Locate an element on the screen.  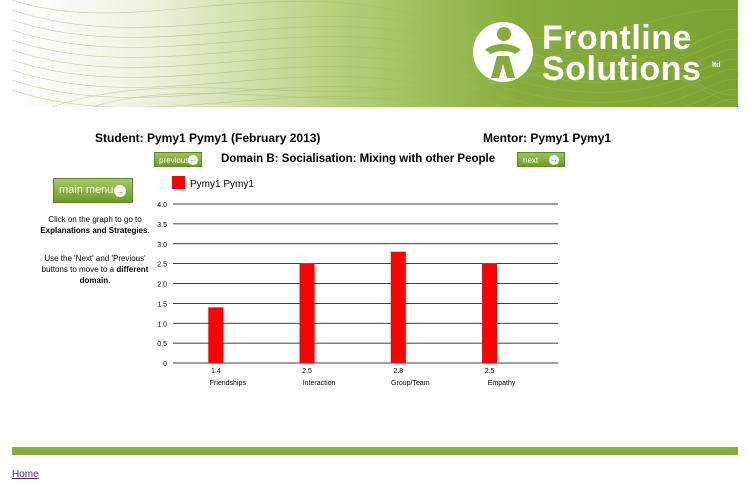
bar-group-team is located at coordinates (398, 307).